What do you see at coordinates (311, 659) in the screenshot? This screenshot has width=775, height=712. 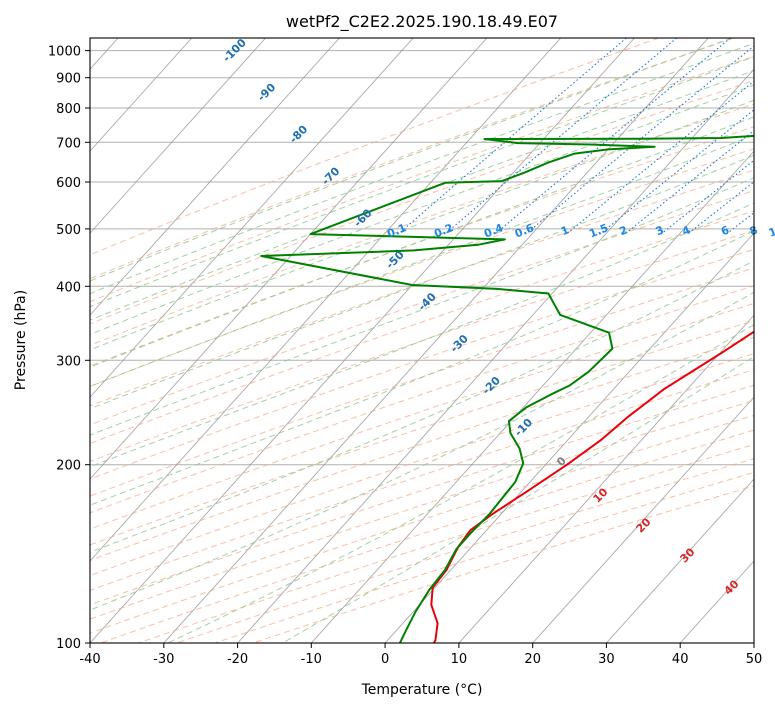 I see `x-tick-label: -10` at bounding box center [311, 659].